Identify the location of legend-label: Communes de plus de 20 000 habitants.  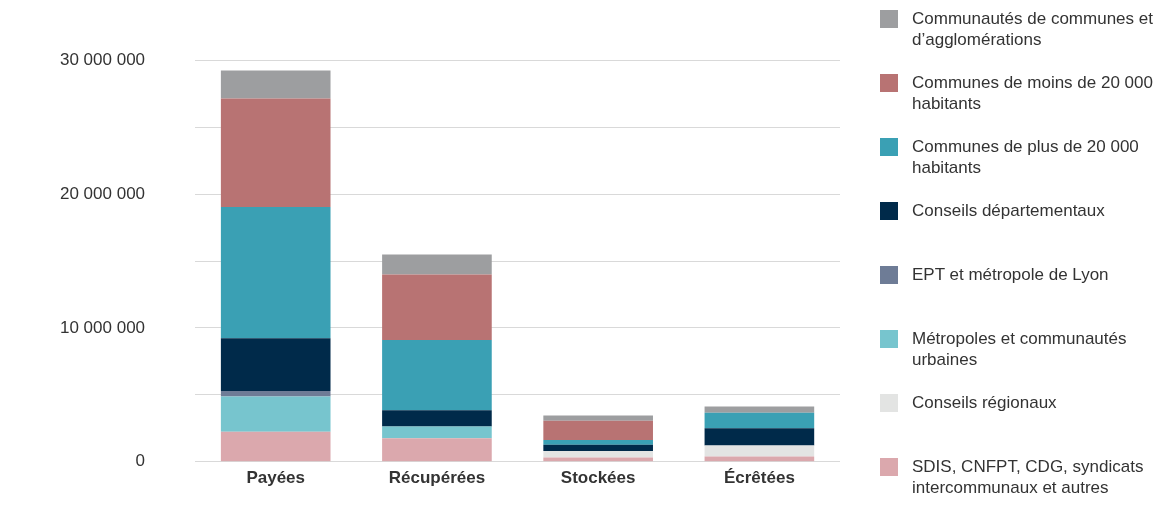
(1026, 157).